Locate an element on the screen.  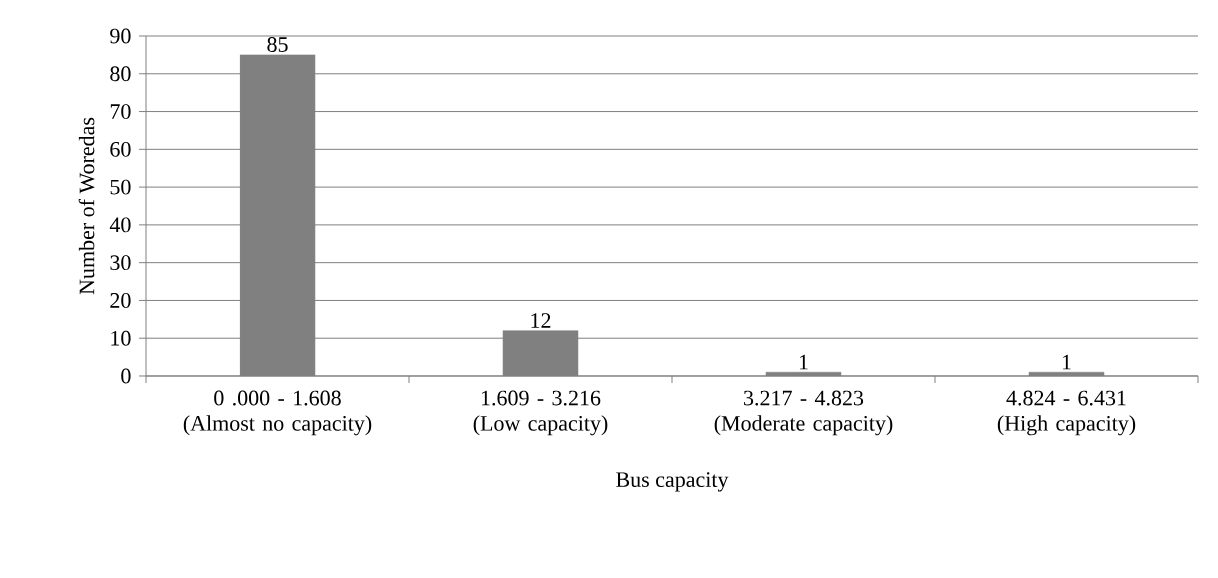
data-label: 85 is located at coordinates (277, 44).